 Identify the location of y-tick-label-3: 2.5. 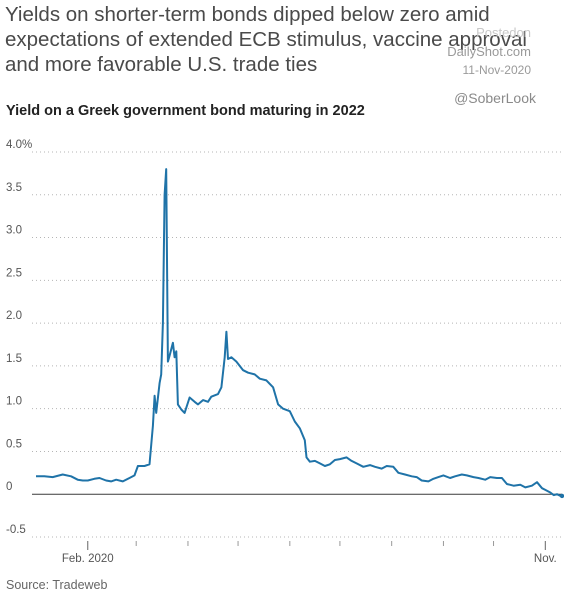
(14, 273).